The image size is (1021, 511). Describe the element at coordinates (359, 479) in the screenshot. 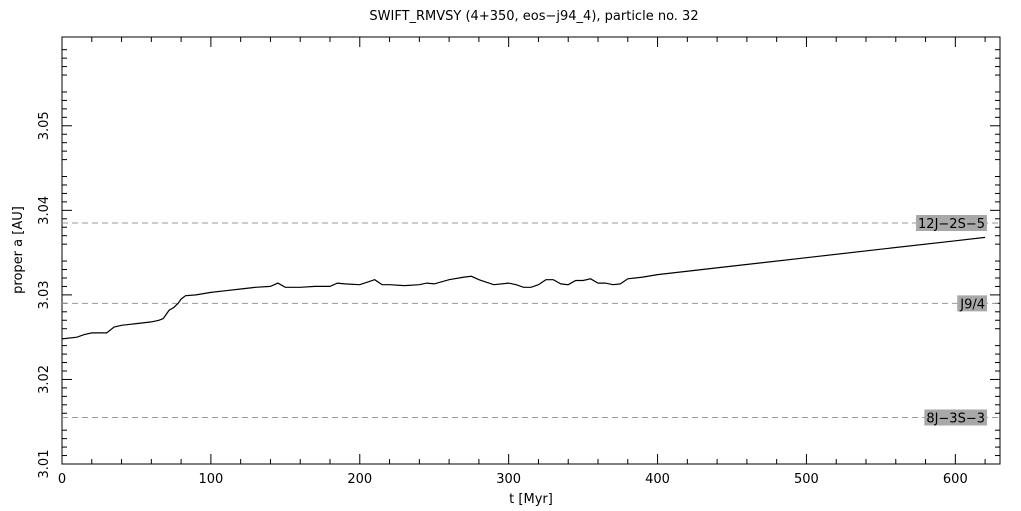

I see `x-tick-label: 200` at that location.